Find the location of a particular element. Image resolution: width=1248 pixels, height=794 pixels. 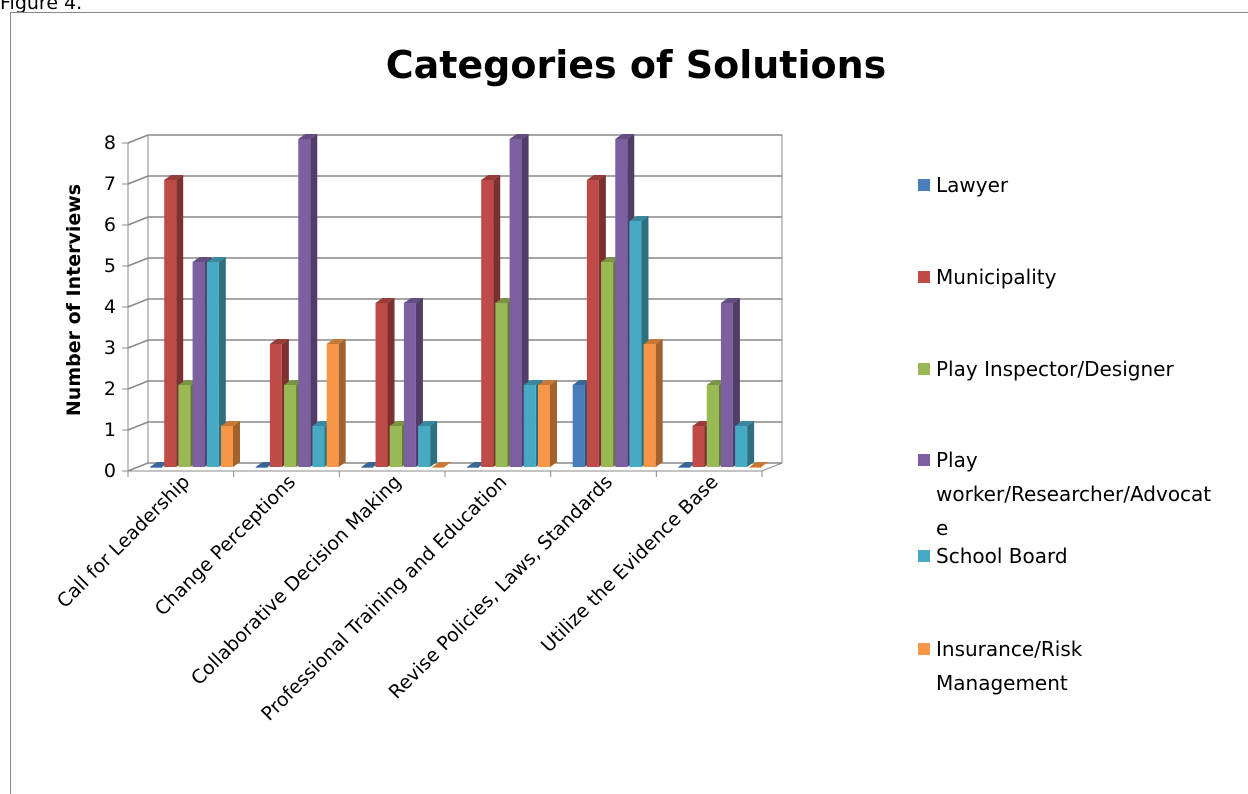

legend-item: Play worker/Researcher/Advocate is located at coordinates (1068, 494).